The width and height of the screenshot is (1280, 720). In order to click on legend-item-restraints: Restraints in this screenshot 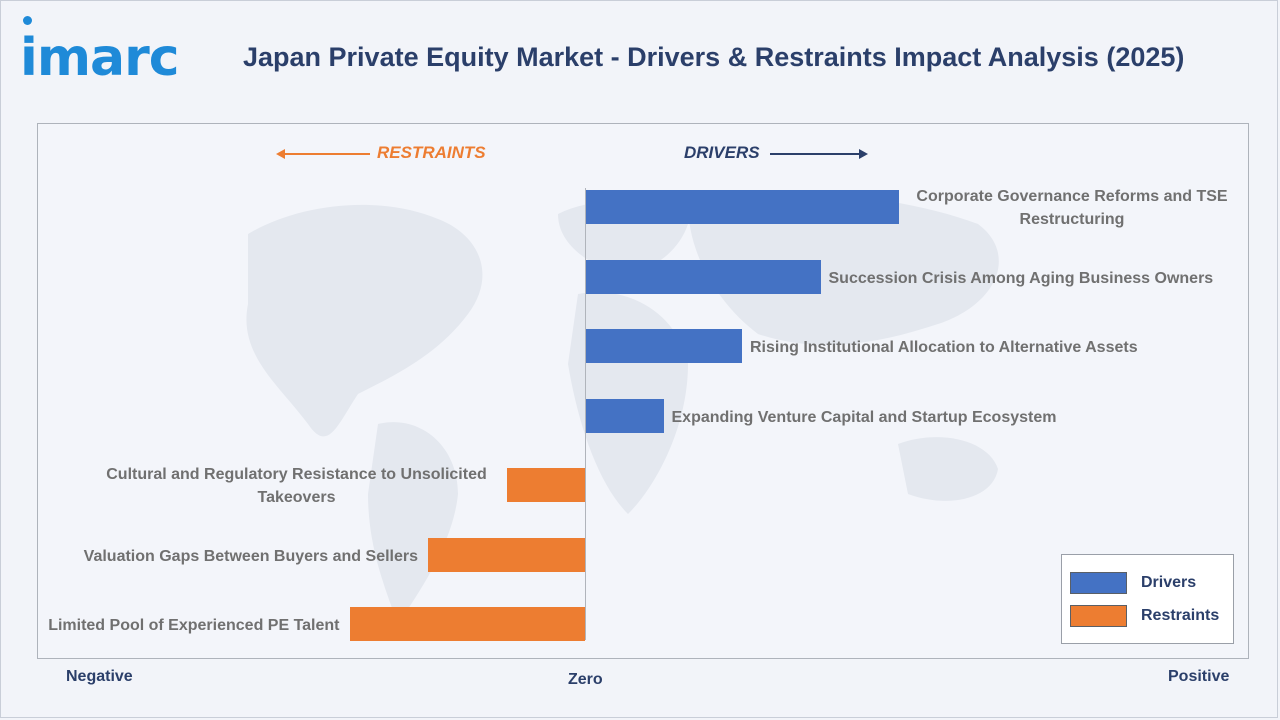, I will do `click(1144, 616)`.